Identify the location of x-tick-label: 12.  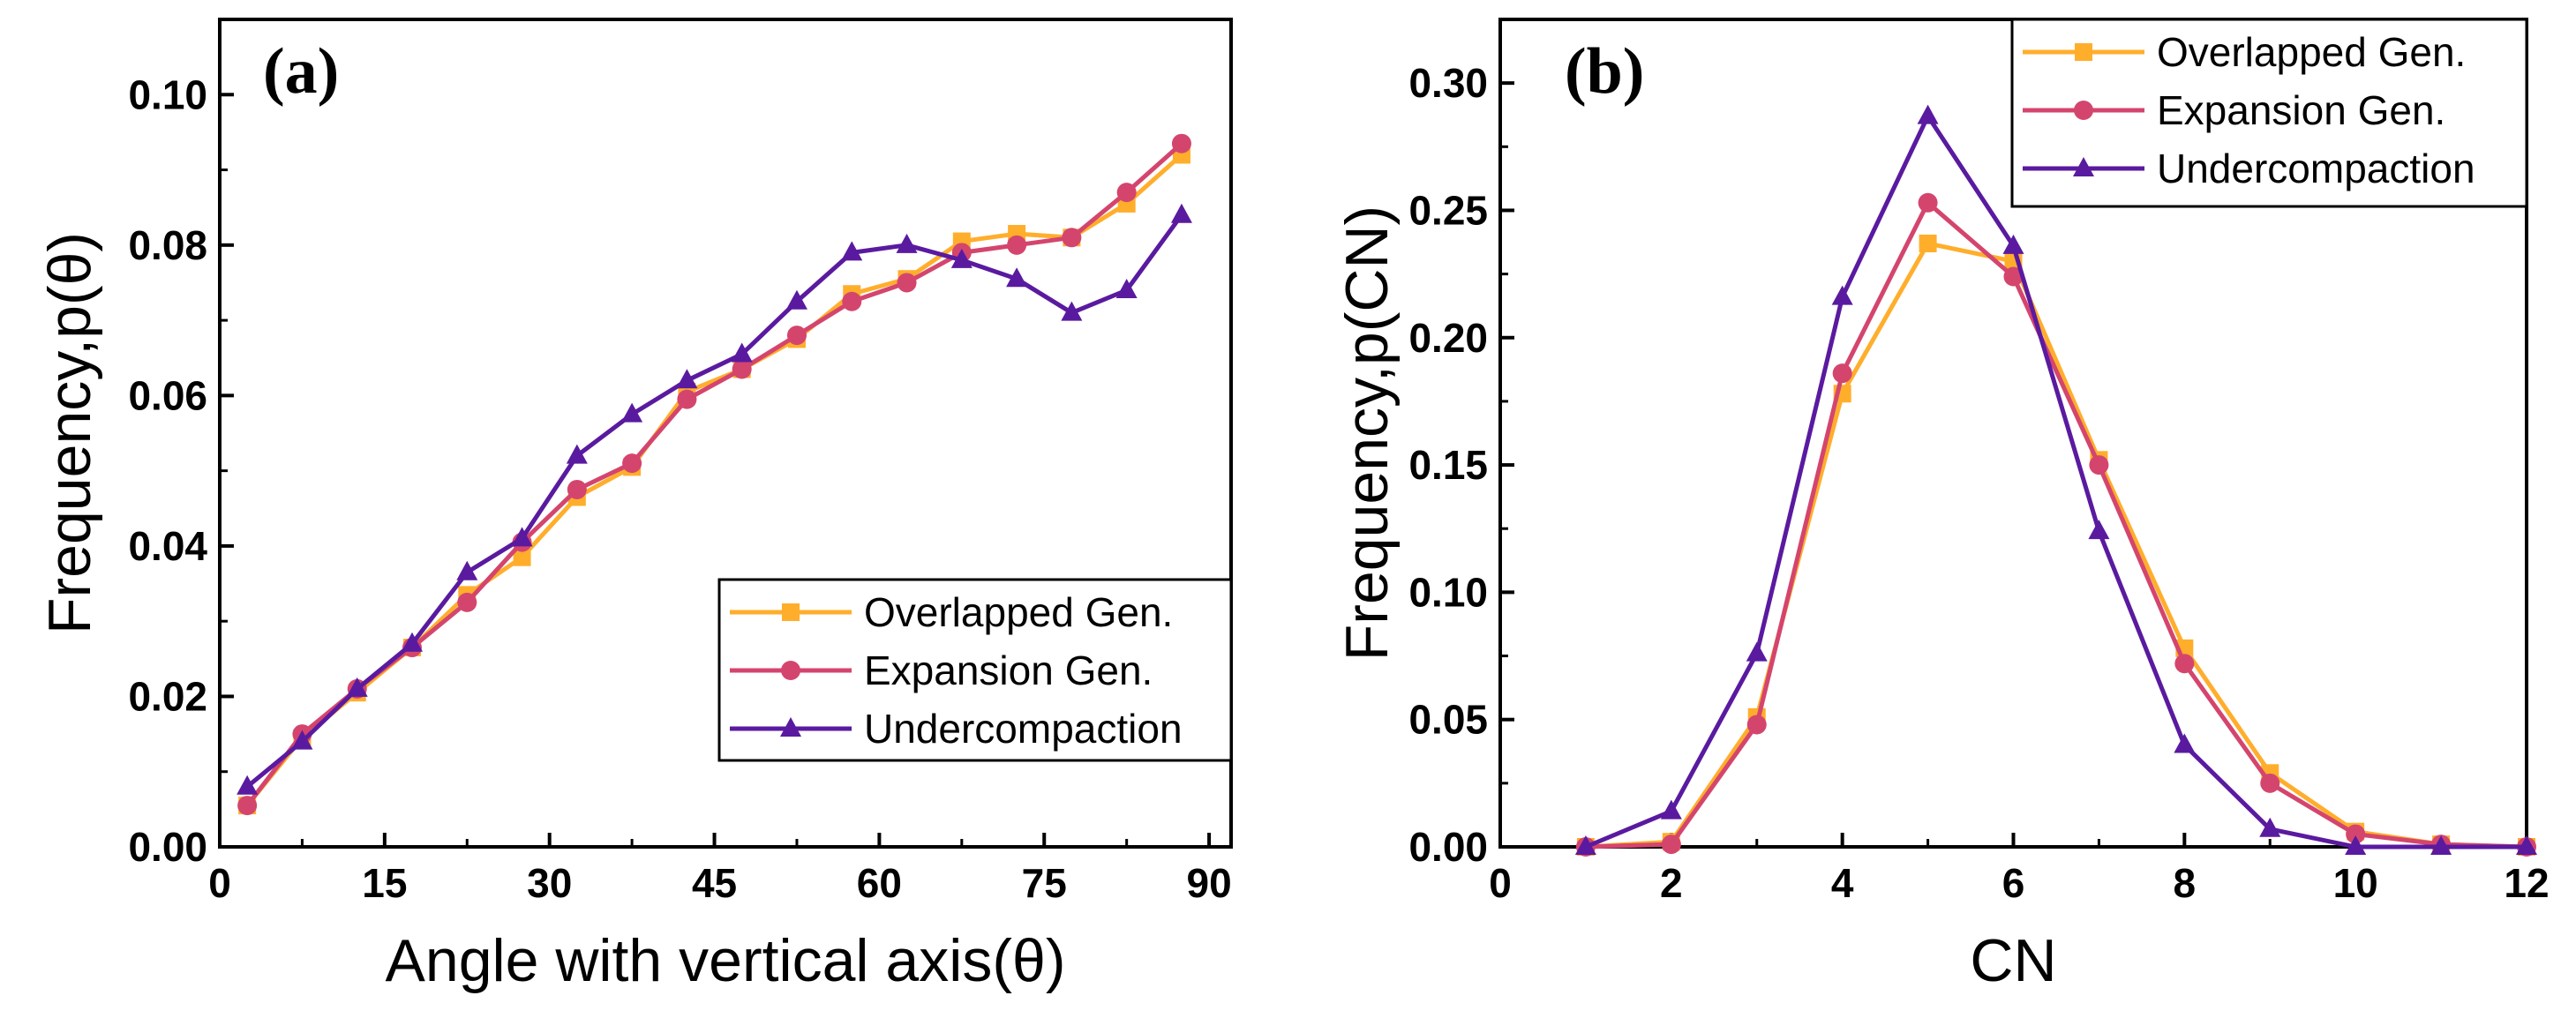
(2526, 883).